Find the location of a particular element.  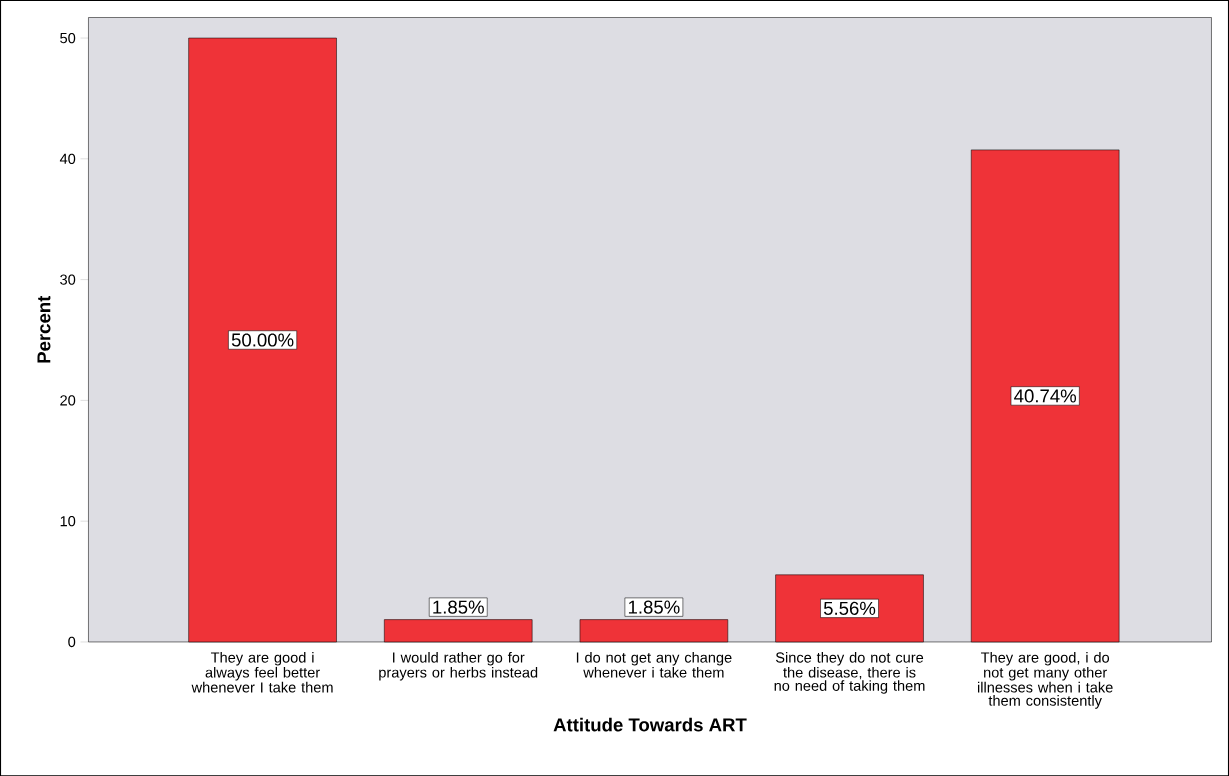

x-tick-label: Since they do not cure the disease, there is no need of taking them is located at coordinates (849, 672).